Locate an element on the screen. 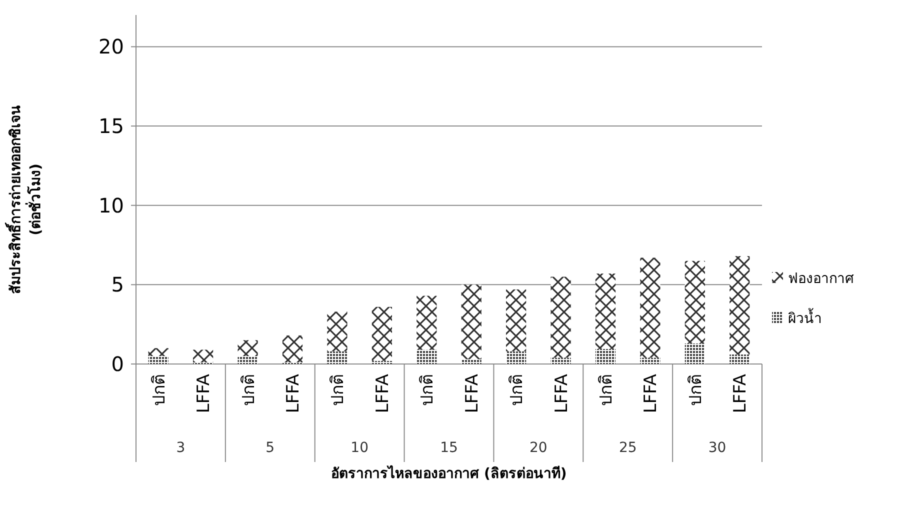  text: 15 is located at coordinates (449, 448).